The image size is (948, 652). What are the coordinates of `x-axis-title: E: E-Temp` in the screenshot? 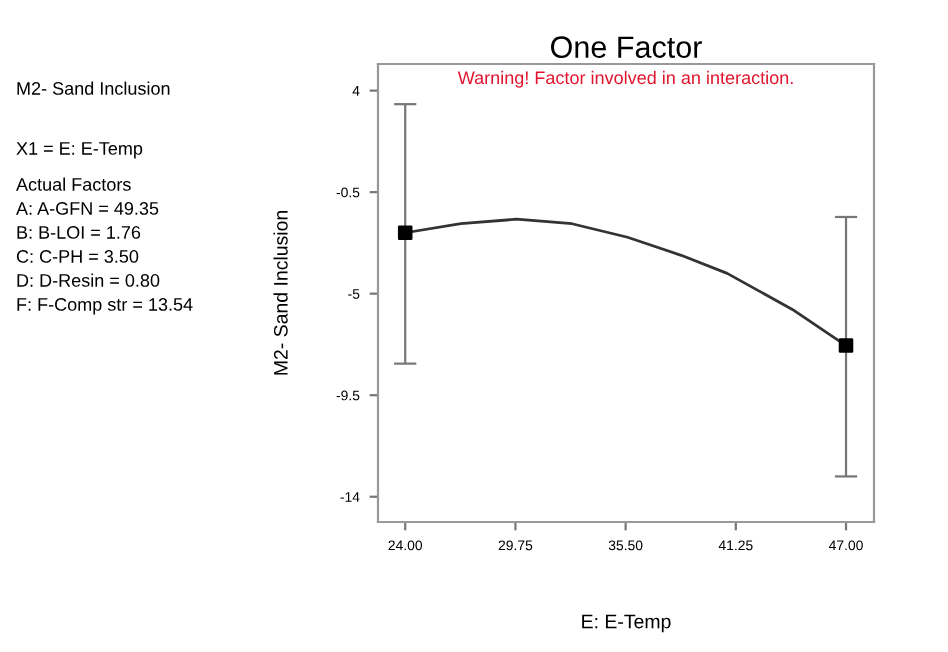 It's located at (626, 623).